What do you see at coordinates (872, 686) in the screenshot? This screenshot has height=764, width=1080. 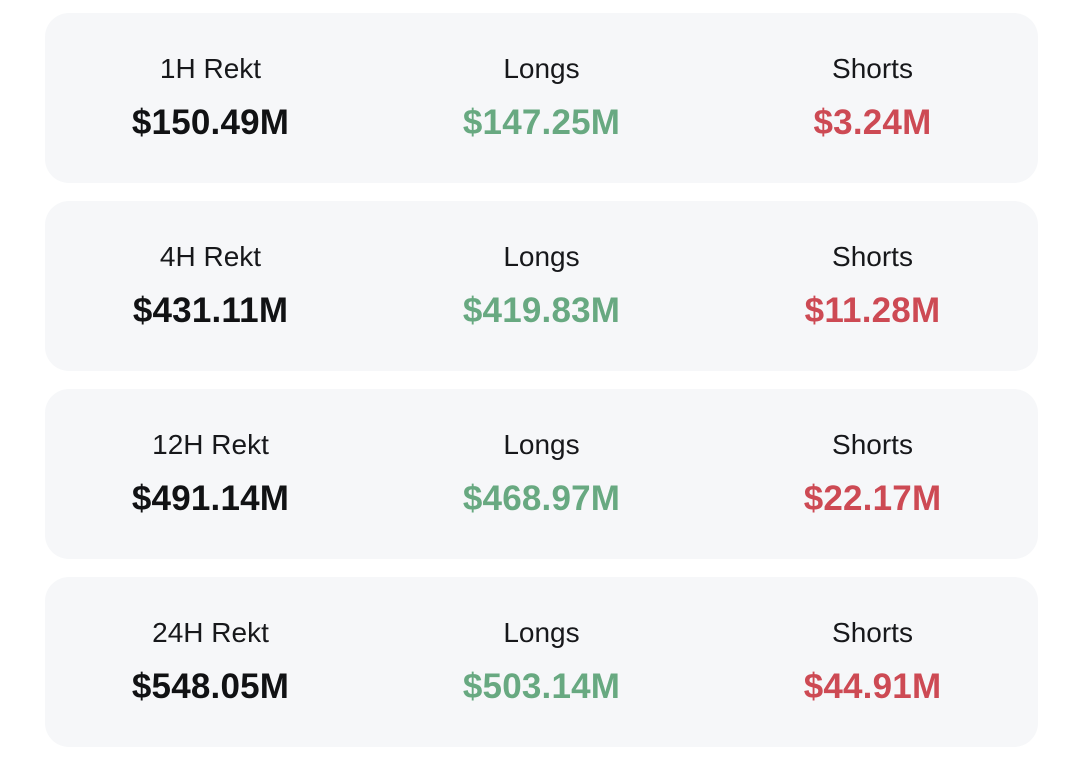 I see `shorts-value: $44.91M` at bounding box center [872, 686].